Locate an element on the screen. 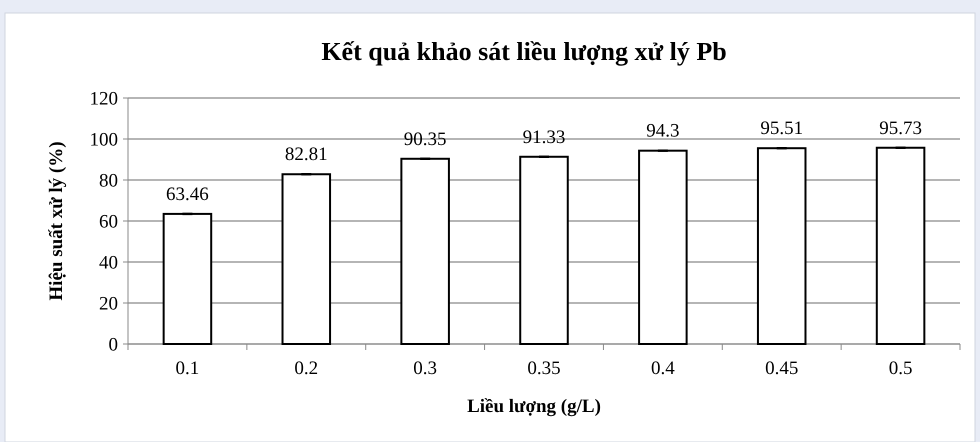 Image resolution: width=980 pixels, height=442 pixels. data-label: 90.35 is located at coordinates (425, 139).